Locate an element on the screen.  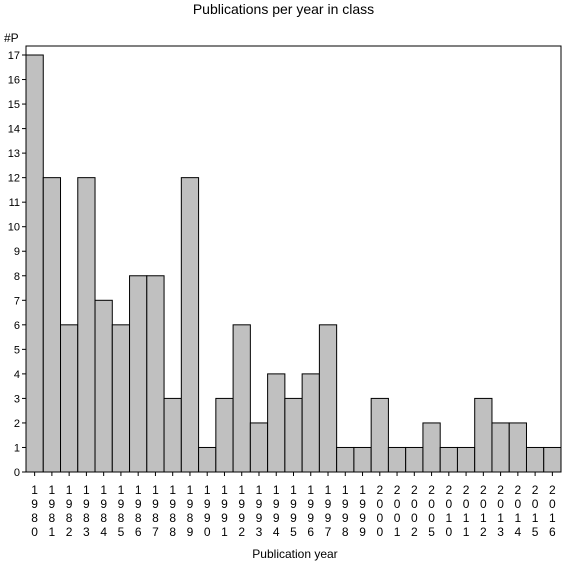
y-axis-label: #P is located at coordinates (11, 38).